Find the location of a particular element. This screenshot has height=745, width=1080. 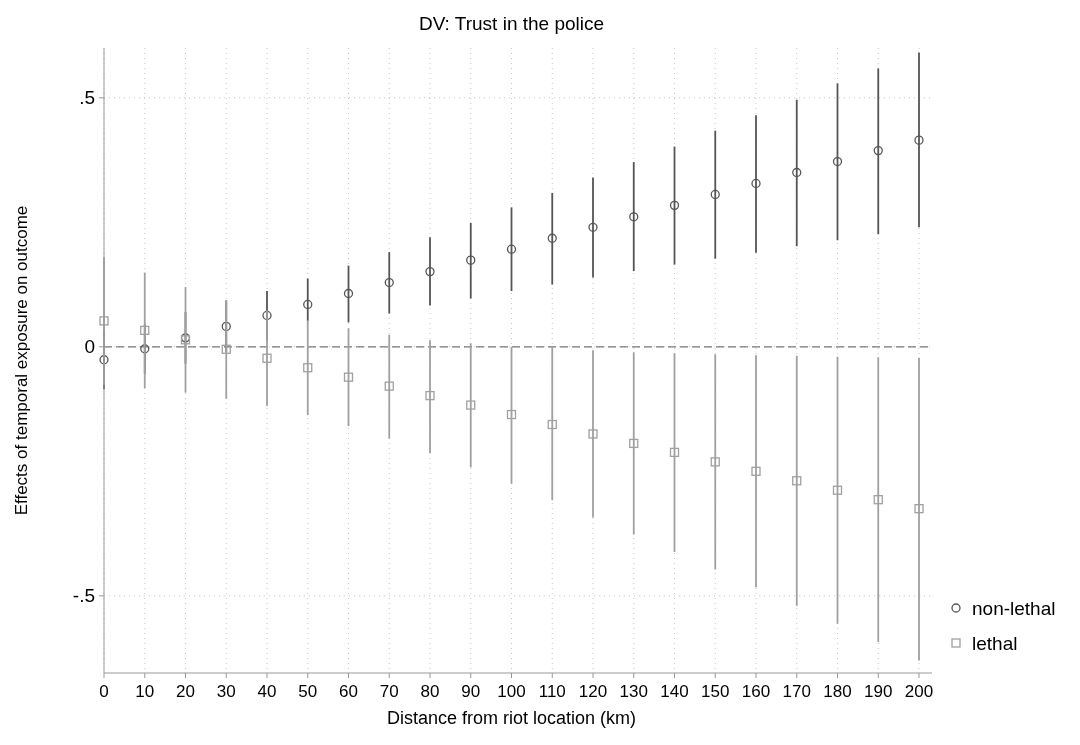

x-tick-label: 10 is located at coordinates (145, 691).